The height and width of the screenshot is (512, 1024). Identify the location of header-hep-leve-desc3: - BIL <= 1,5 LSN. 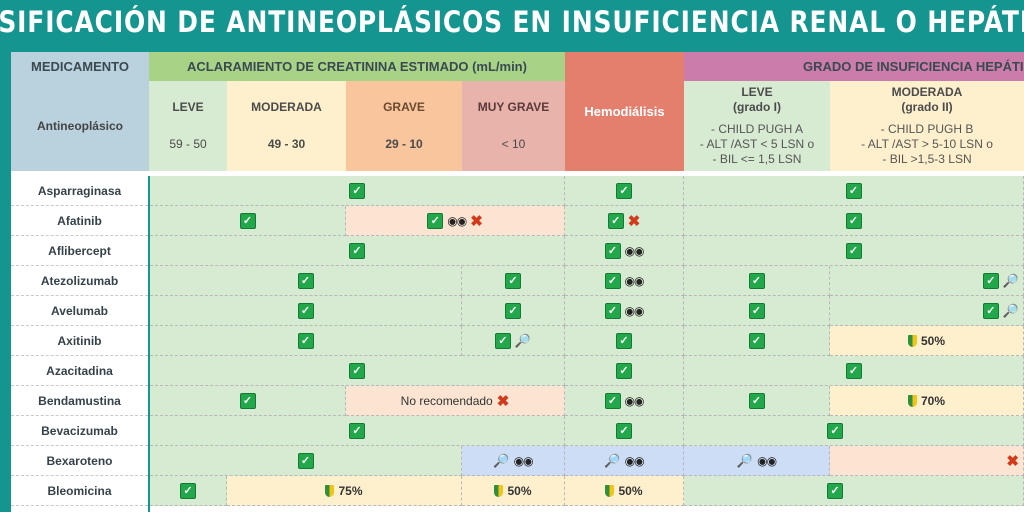
(757, 159).